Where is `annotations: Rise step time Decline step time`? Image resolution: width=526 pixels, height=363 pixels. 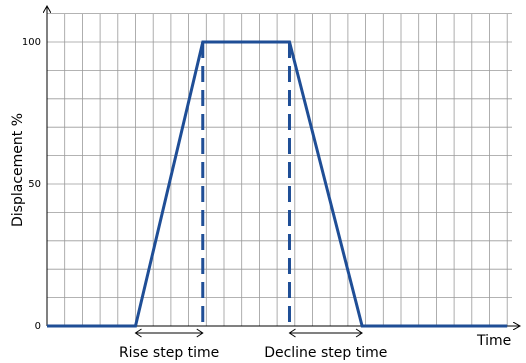 annotations: Rise step time Decline step time is located at coordinates (253, 344).